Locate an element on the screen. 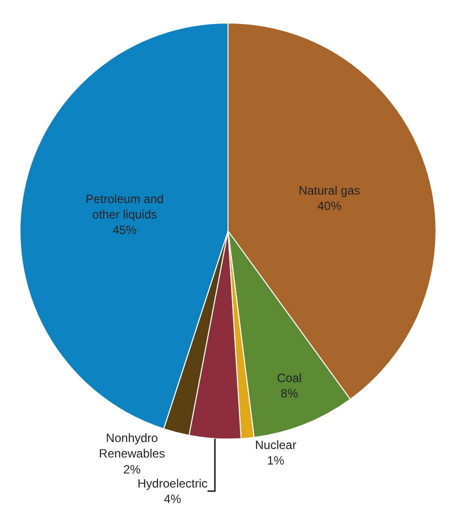  data-label: 2% is located at coordinates (132, 469).